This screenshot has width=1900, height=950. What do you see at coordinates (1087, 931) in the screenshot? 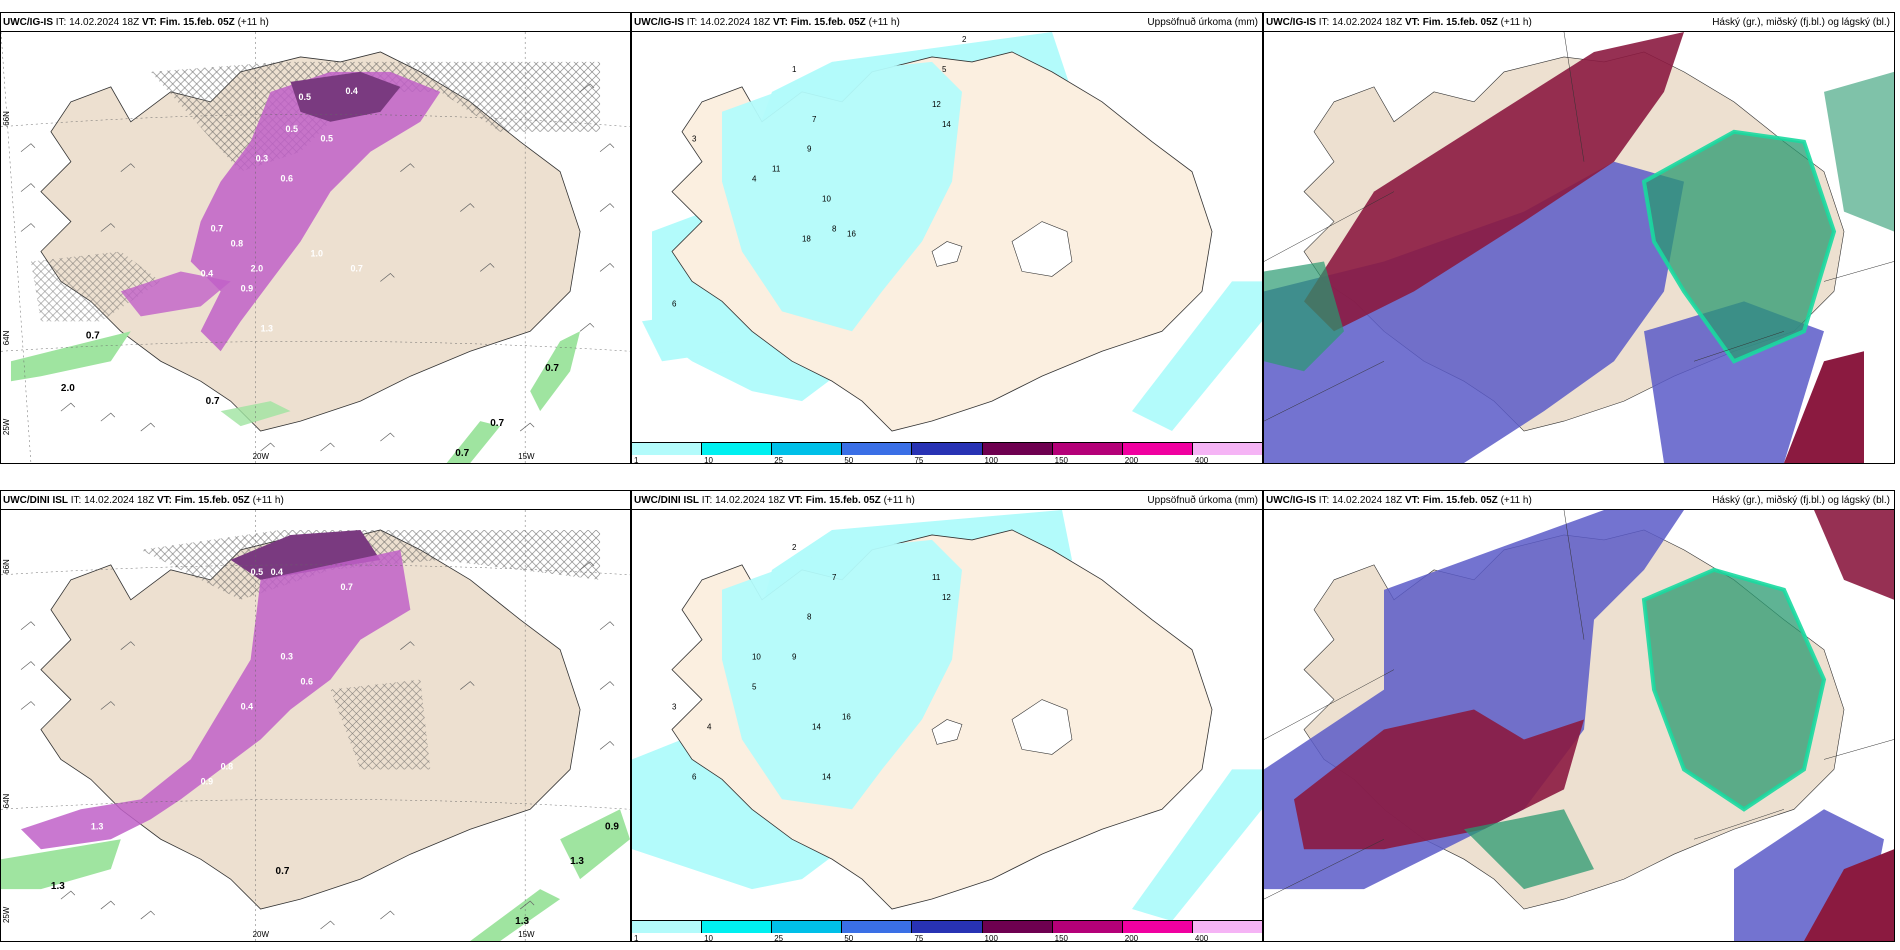
I see `colorbar-segment: 150` at bounding box center [1087, 931].